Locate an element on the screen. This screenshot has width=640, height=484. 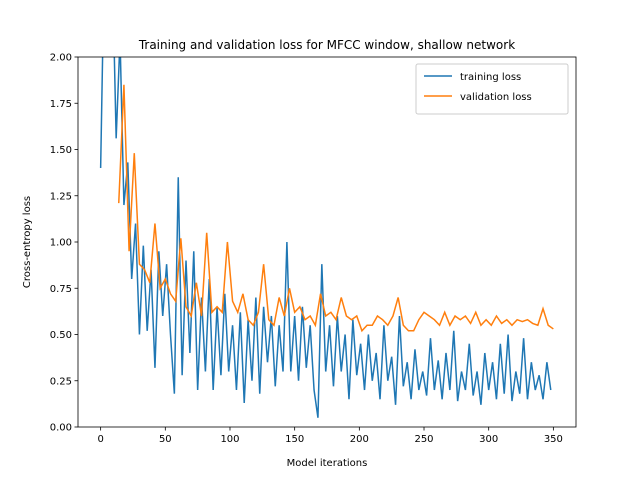
x-tick-label: 300 is located at coordinates (488, 439).